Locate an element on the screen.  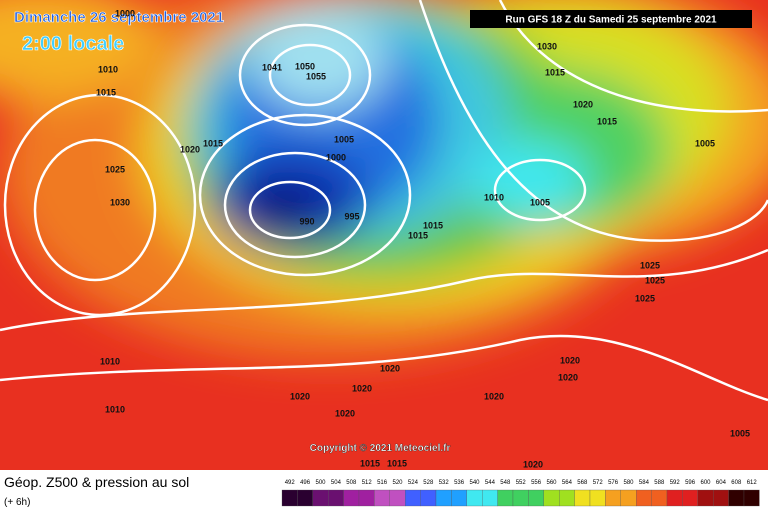
legend-label: 504 is located at coordinates (336, 483).